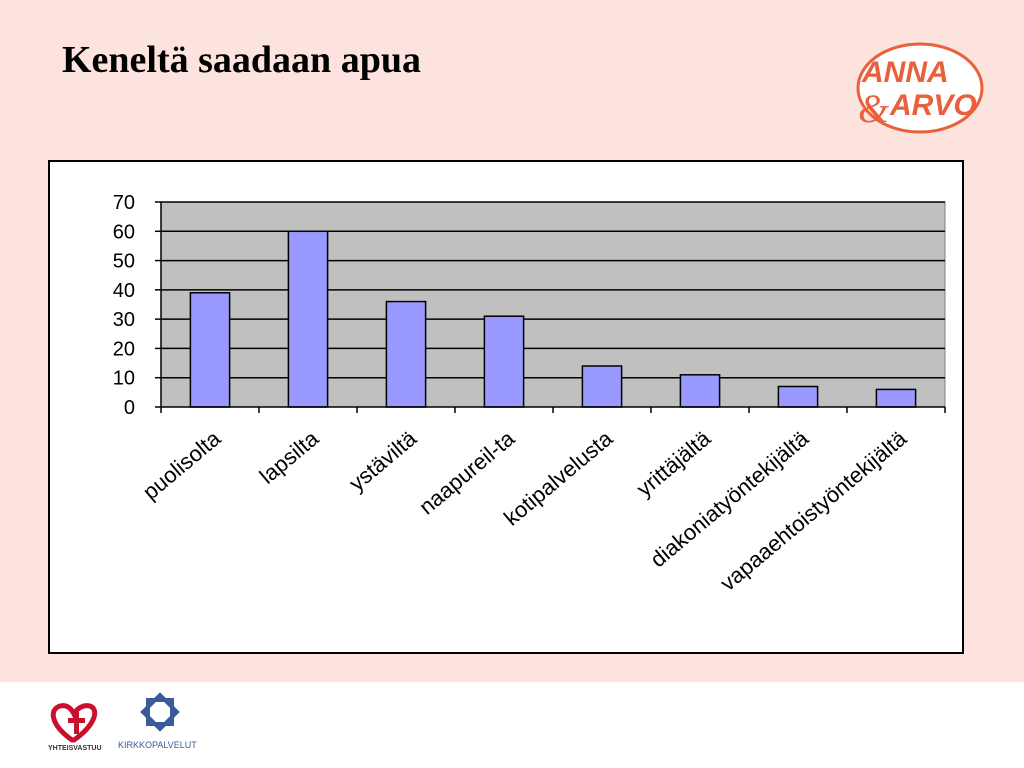 This screenshot has height=768, width=1024. What do you see at coordinates (813, 510) in the screenshot?
I see `x-category-label: vapaaehtoistyöntekijältä` at bounding box center [813, 510].